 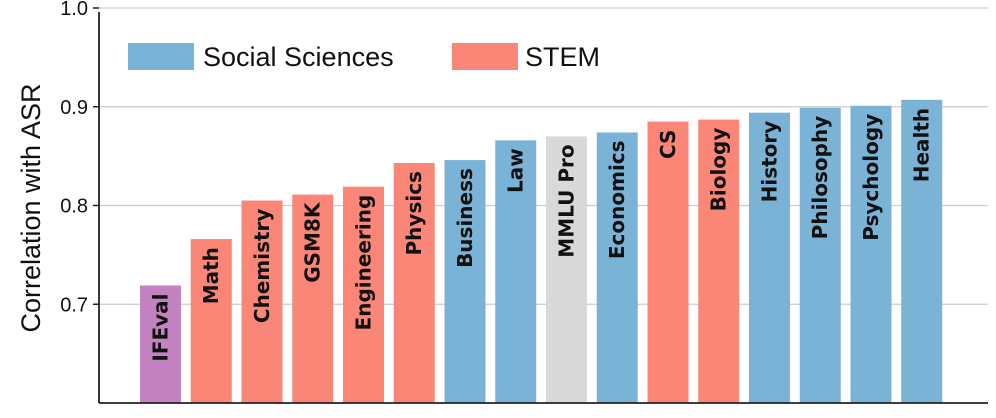 I want to click on bar-label: Physics, so click(x=414, y=213).